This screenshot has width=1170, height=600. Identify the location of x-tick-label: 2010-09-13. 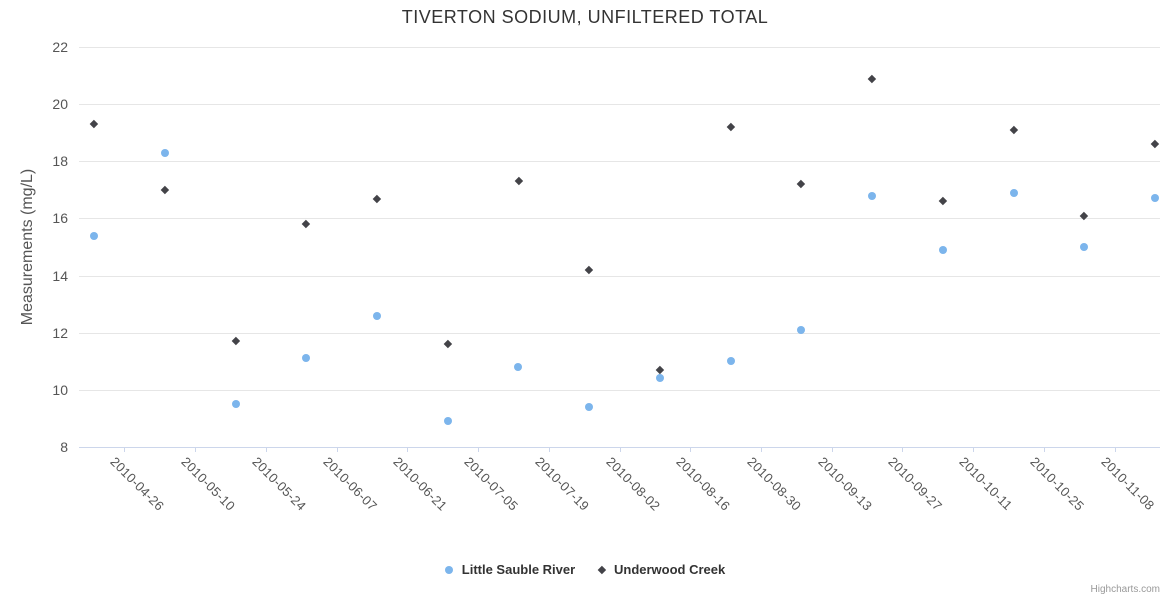
(845, 484).